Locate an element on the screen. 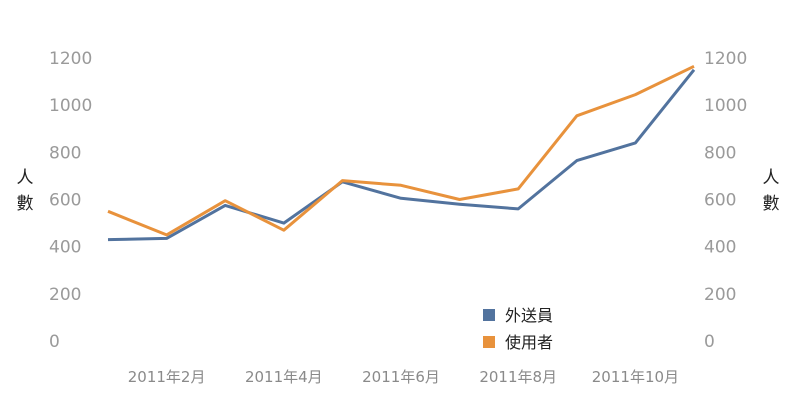 Image resolution: width=798 pixels, height=401 pixels. x-tick-label: 2011年4月 is located at coordinates (284, 377).